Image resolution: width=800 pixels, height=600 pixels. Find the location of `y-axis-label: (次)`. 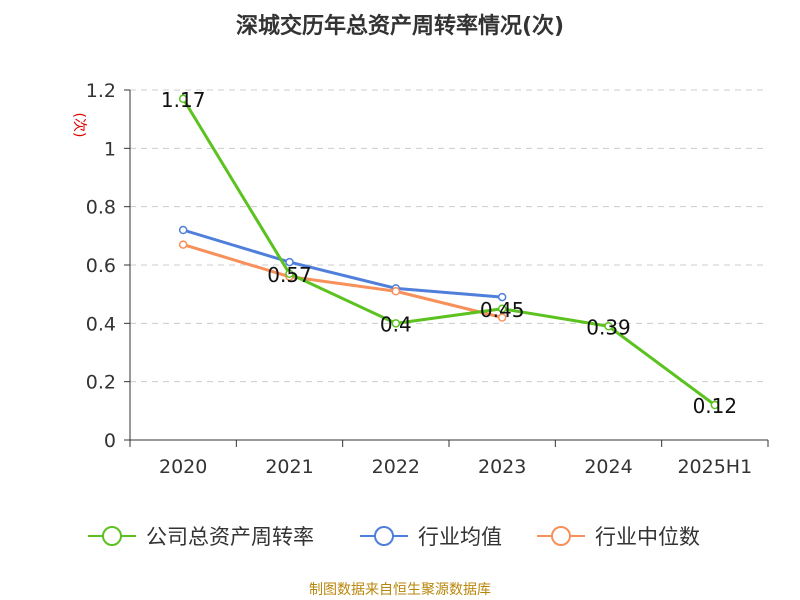

y-axis-label: (次) is located at coordinates (79, 125).